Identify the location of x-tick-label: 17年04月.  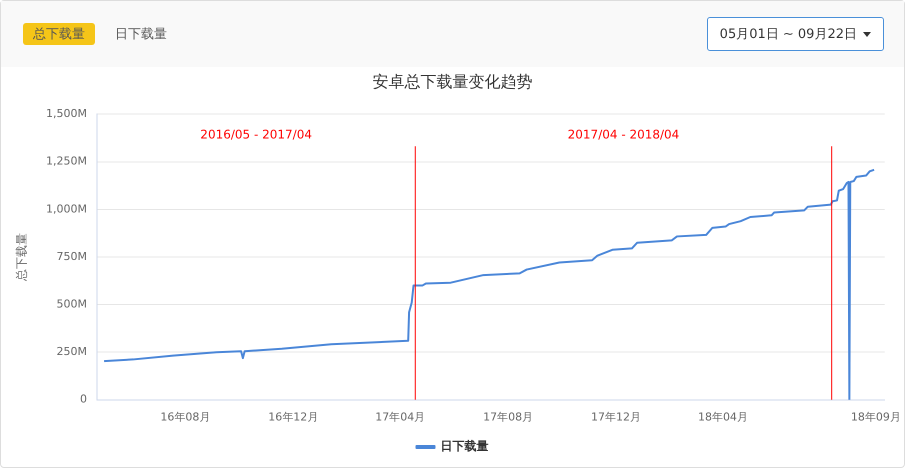
(400, 417).